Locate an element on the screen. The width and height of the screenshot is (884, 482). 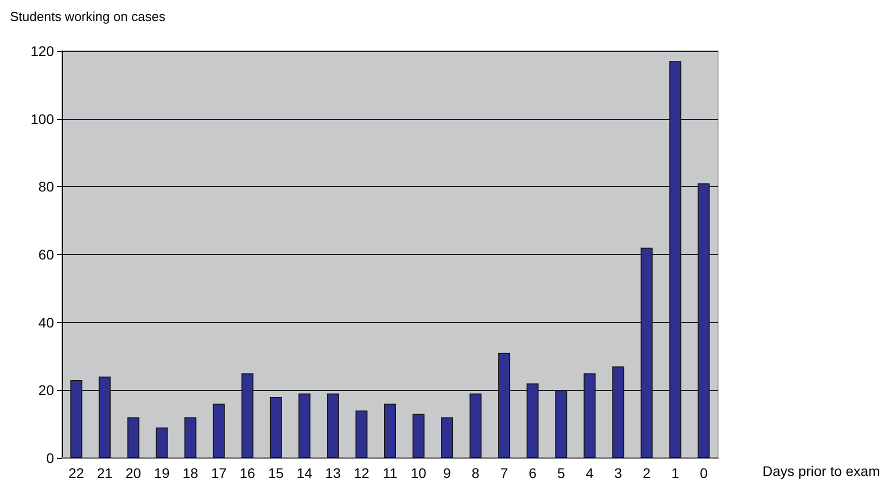
x-tick-label: 6 is located at coordinates (532, 473).